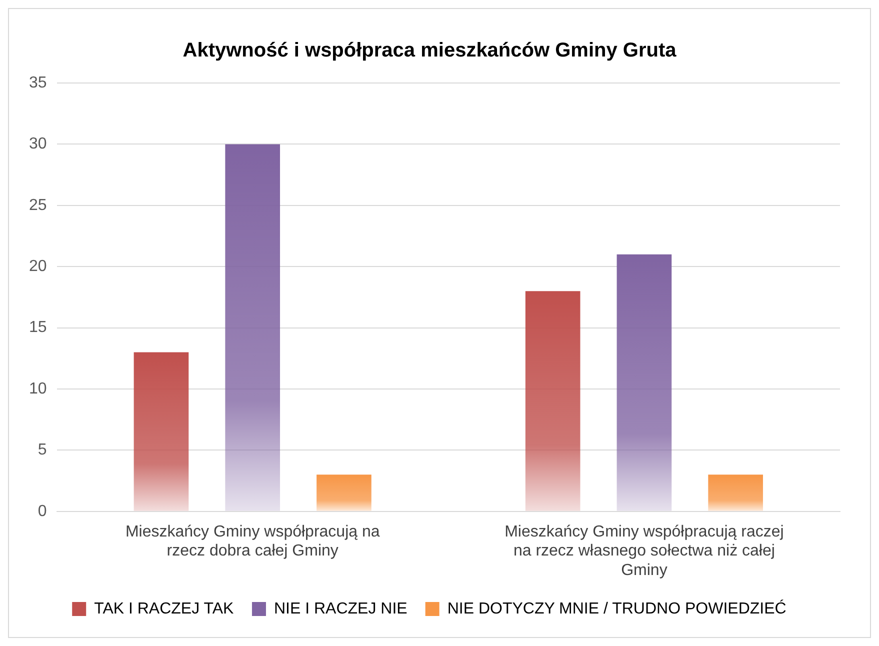 Image resolution: width=879 pixels, height=646 pixels. I want to click on y-tick-label: 25, so click(38, 205).